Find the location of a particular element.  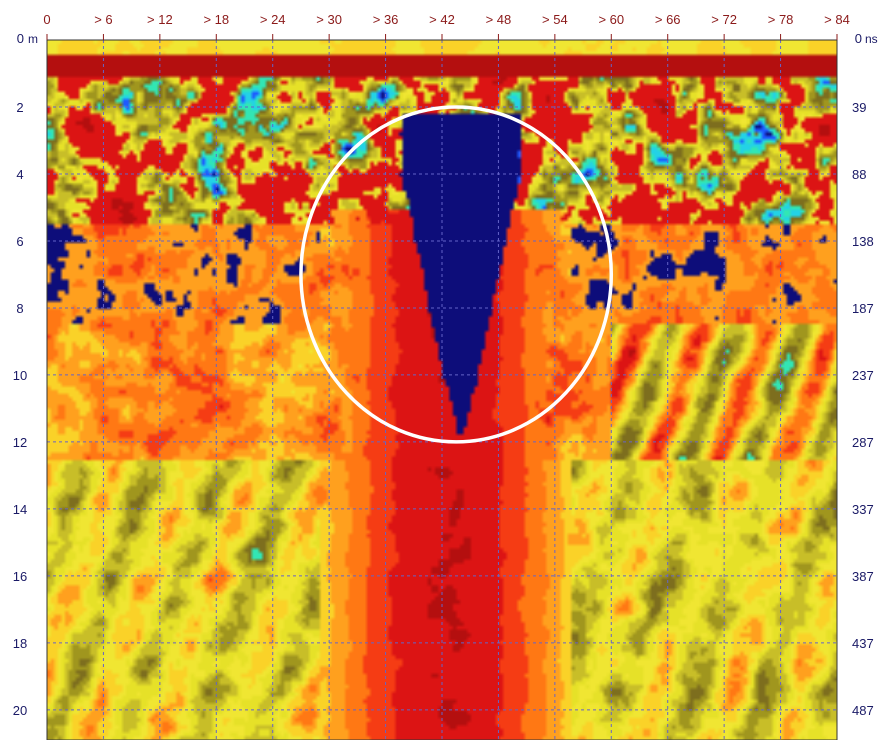

y-tick-label-right: 387 is located at coordinates (863, 576).